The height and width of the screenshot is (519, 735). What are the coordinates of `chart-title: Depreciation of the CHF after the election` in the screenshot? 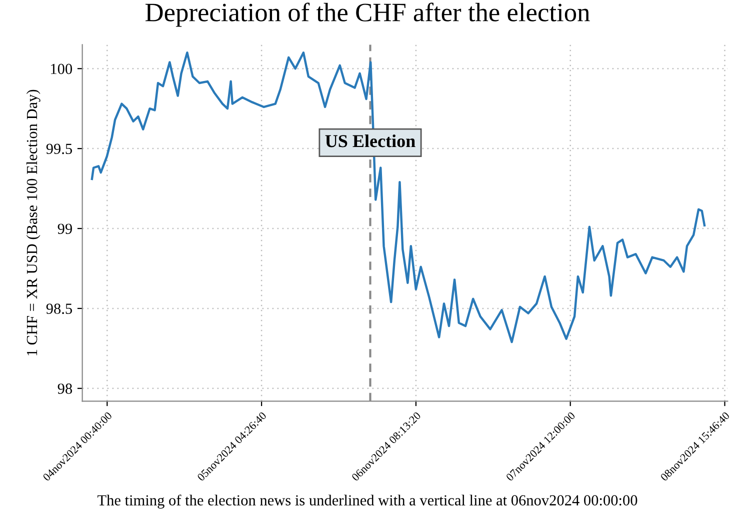 It's located at (368, 14).